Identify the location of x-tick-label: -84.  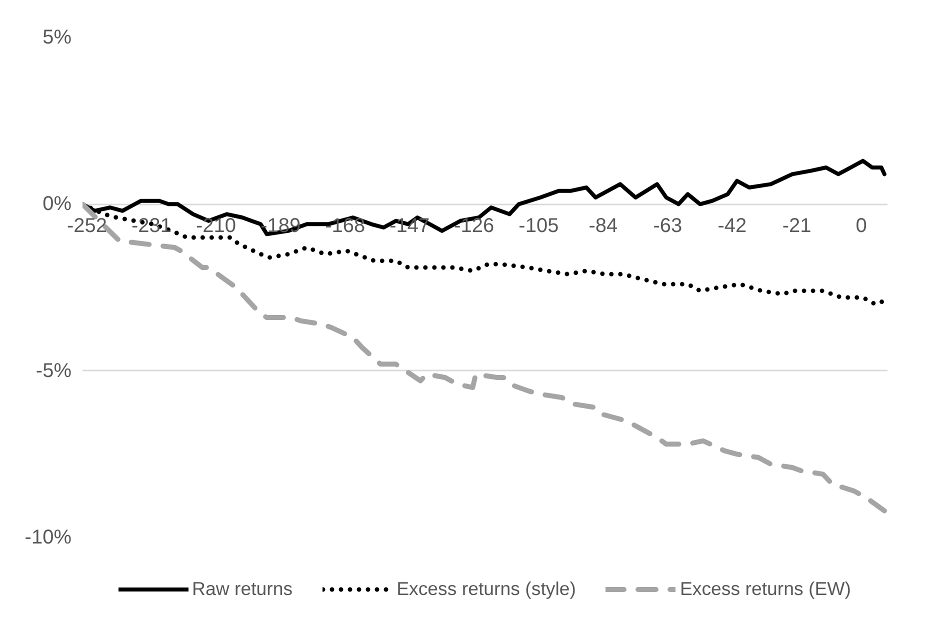
(603, 226).